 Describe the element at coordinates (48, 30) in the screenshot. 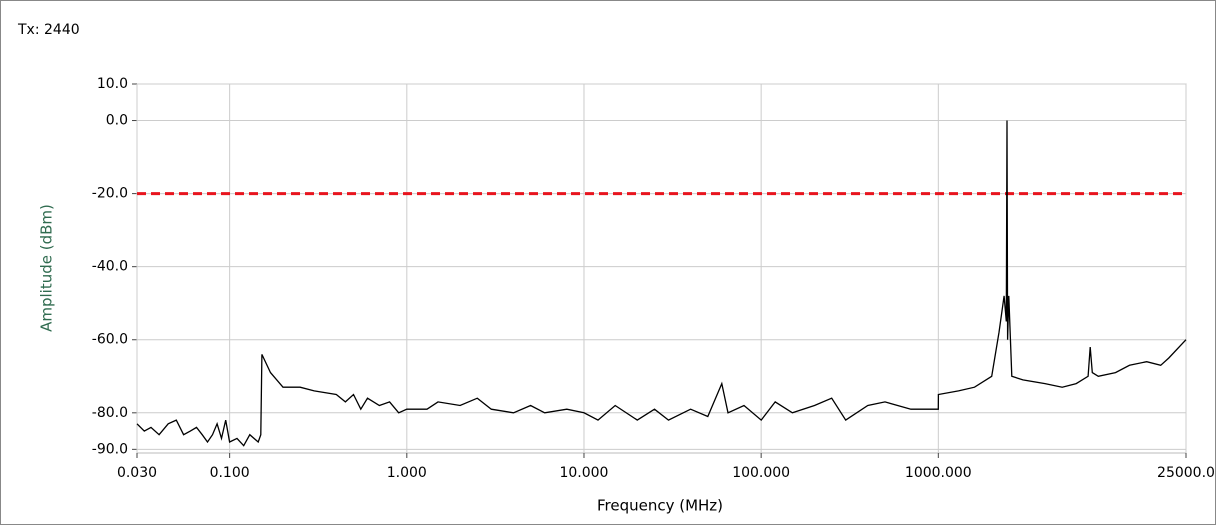

I see `panel-header: Tx: 2440` at that location.